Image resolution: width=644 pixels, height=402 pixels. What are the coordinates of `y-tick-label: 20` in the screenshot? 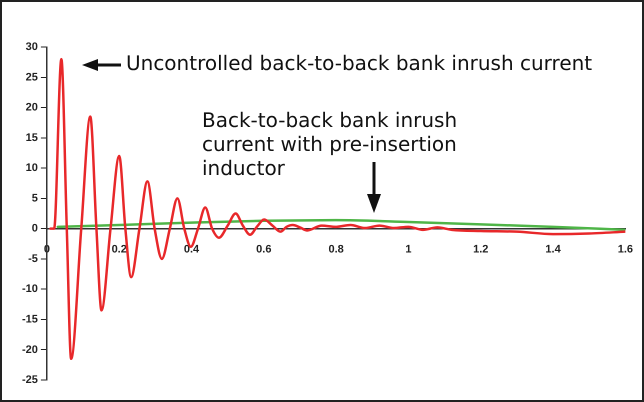 It's located at (32, 108).